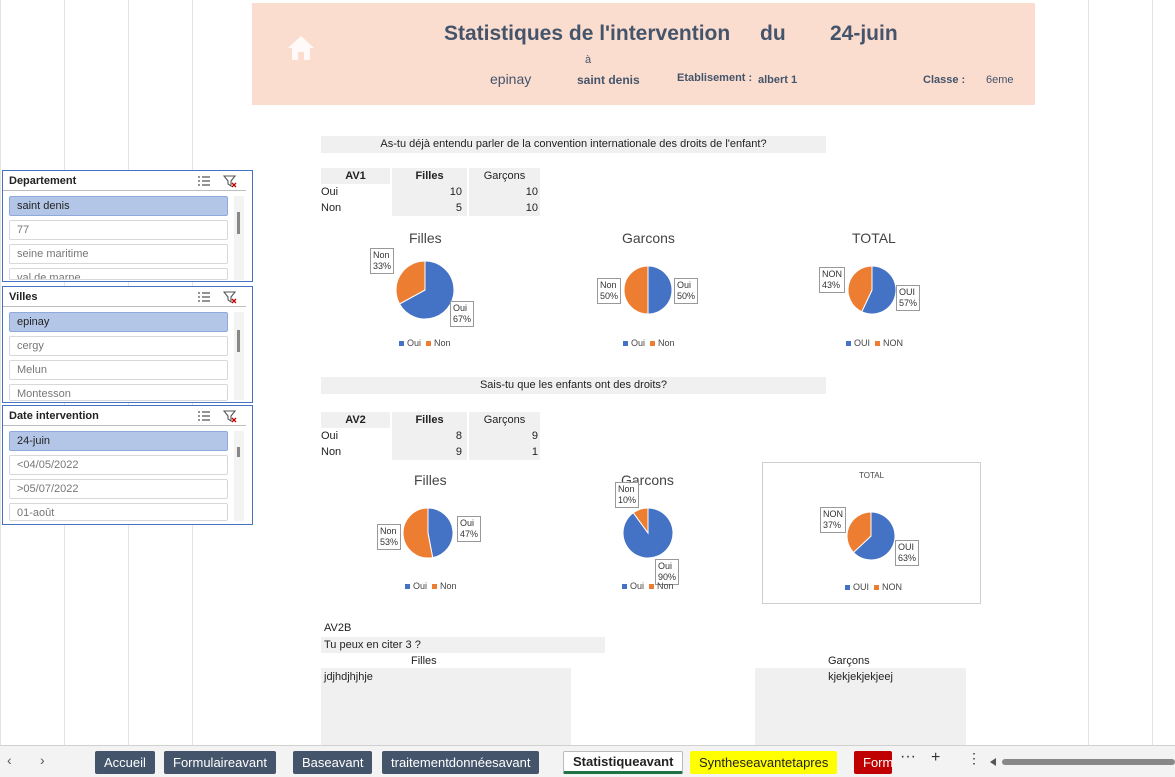 The height and width of the screenshot is (777, 1175). I want to click on answer-box-filles: jdjhdjhjhje, so click(446, 706).